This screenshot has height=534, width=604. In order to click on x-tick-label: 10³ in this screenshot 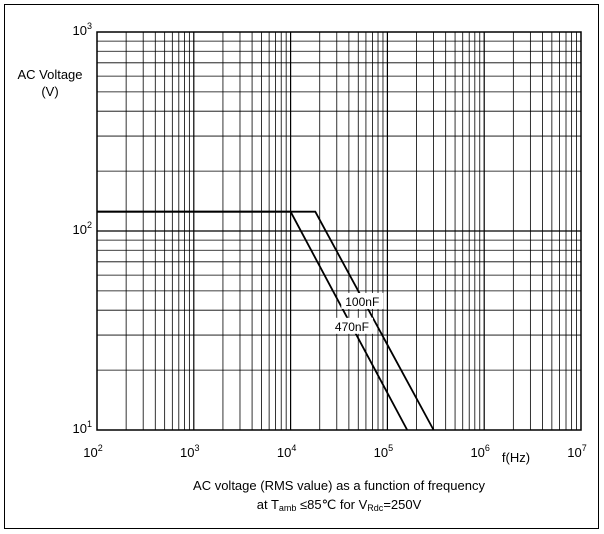, I will do `click(189, 451)`.